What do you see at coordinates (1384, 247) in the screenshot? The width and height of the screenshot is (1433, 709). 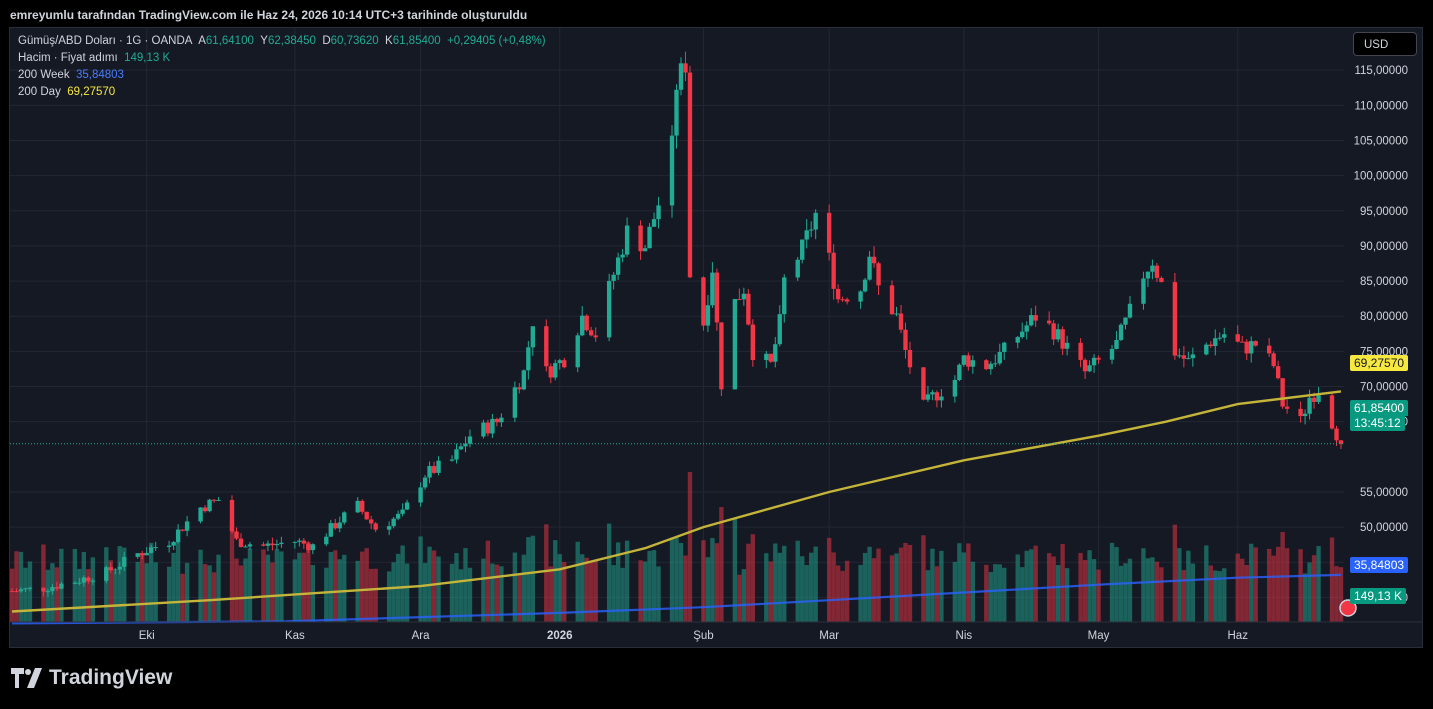 I see `price-tick-label: 90,00000` at bounding box center [1384, 247].